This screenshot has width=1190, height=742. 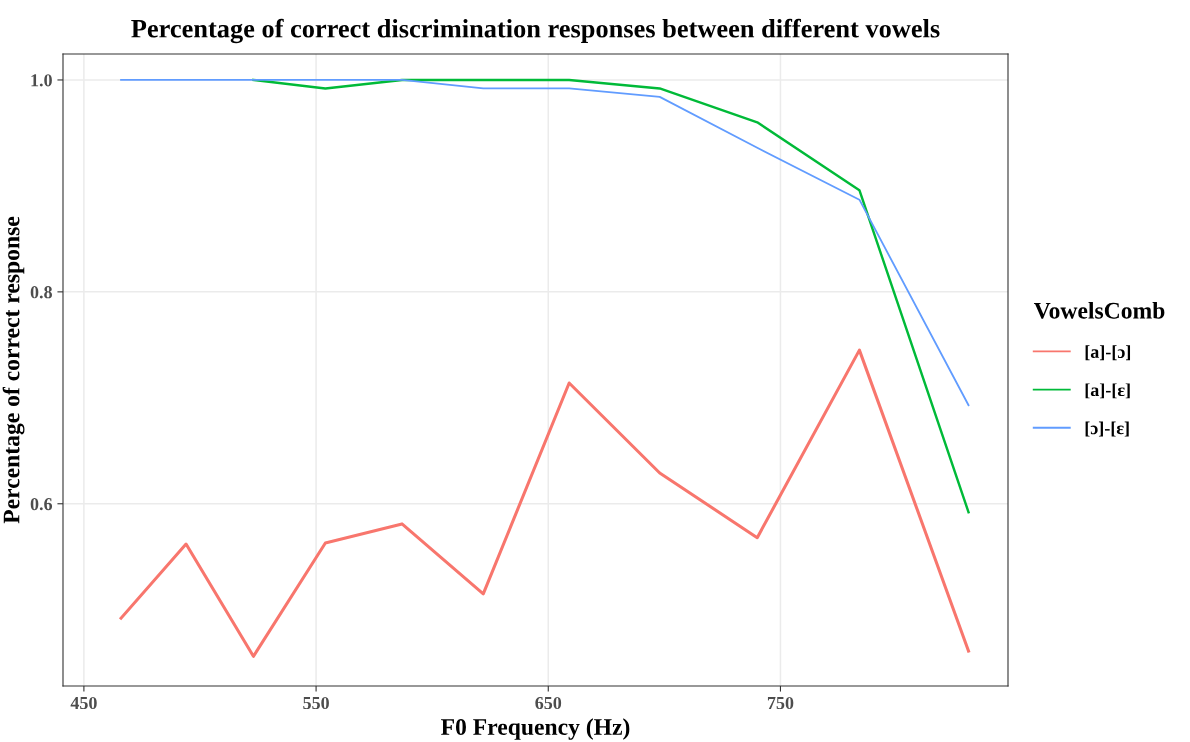 What do you see at coordinates (41, 80) in the screenshot?
I see `y-tick-label: 1.0` at bounding box center [41, 80].